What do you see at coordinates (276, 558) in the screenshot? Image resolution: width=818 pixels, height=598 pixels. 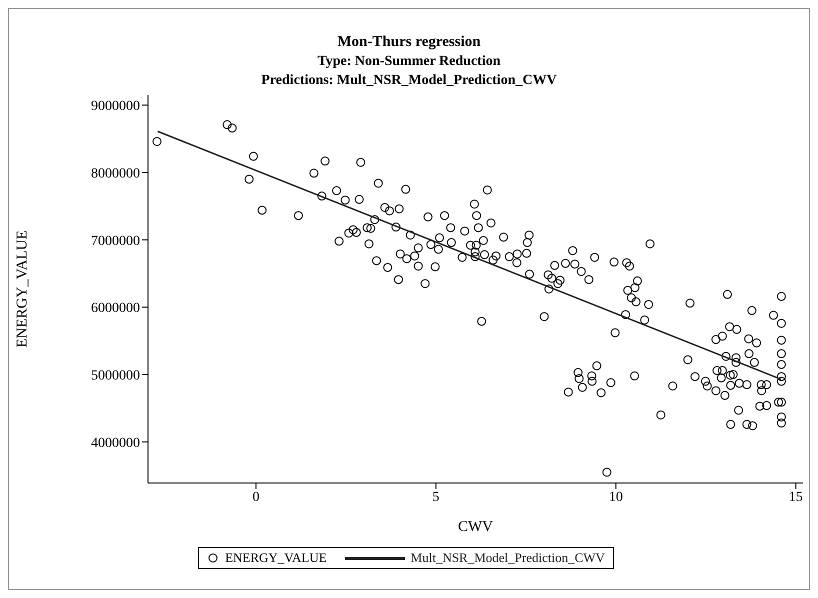 I see `legend-label: ENERGY_VALUE` at bounding box center [276, 558].